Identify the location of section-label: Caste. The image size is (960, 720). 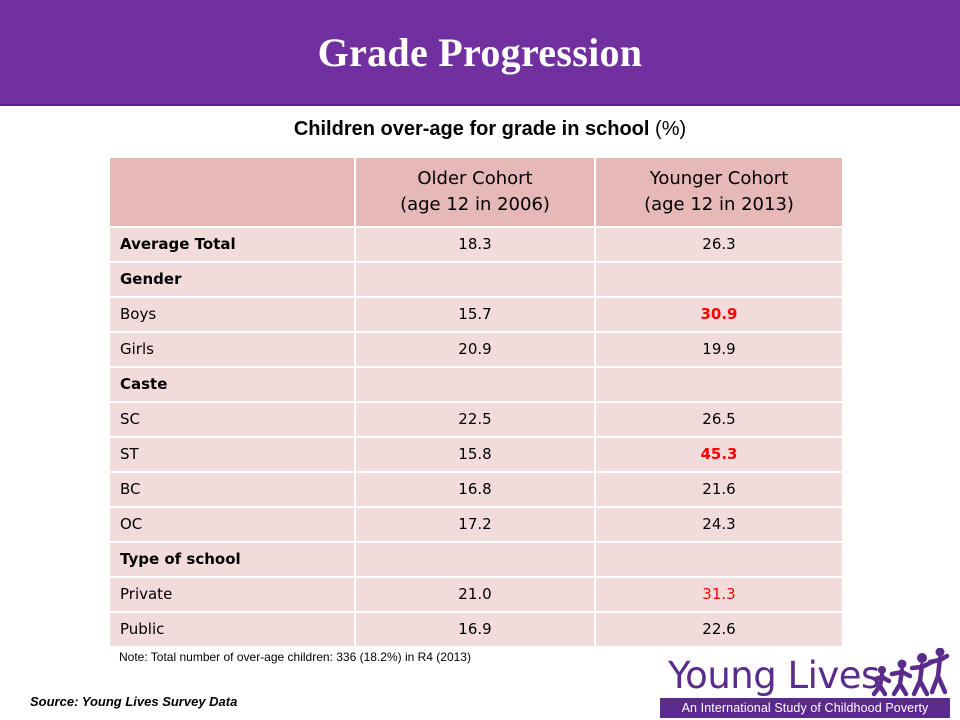
(232, 384).